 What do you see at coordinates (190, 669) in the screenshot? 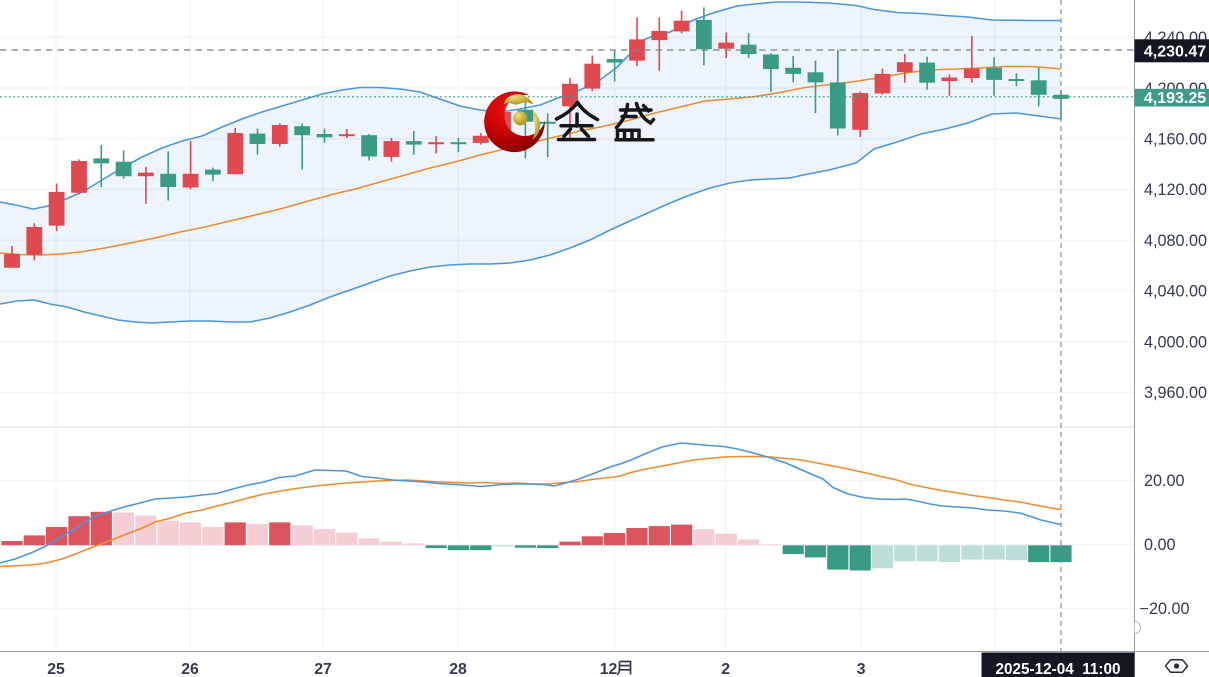
I see `svg-text: 26` at bounding box center [190, 669].